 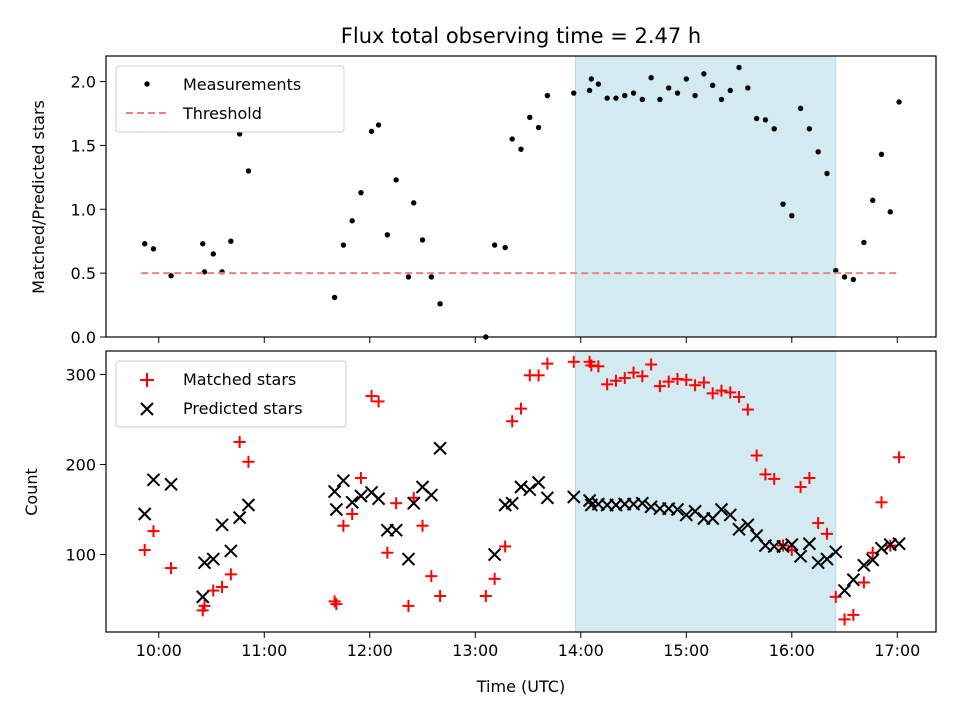 I want to click on x-tick-label: 15:00, so click(x=686, y=650).